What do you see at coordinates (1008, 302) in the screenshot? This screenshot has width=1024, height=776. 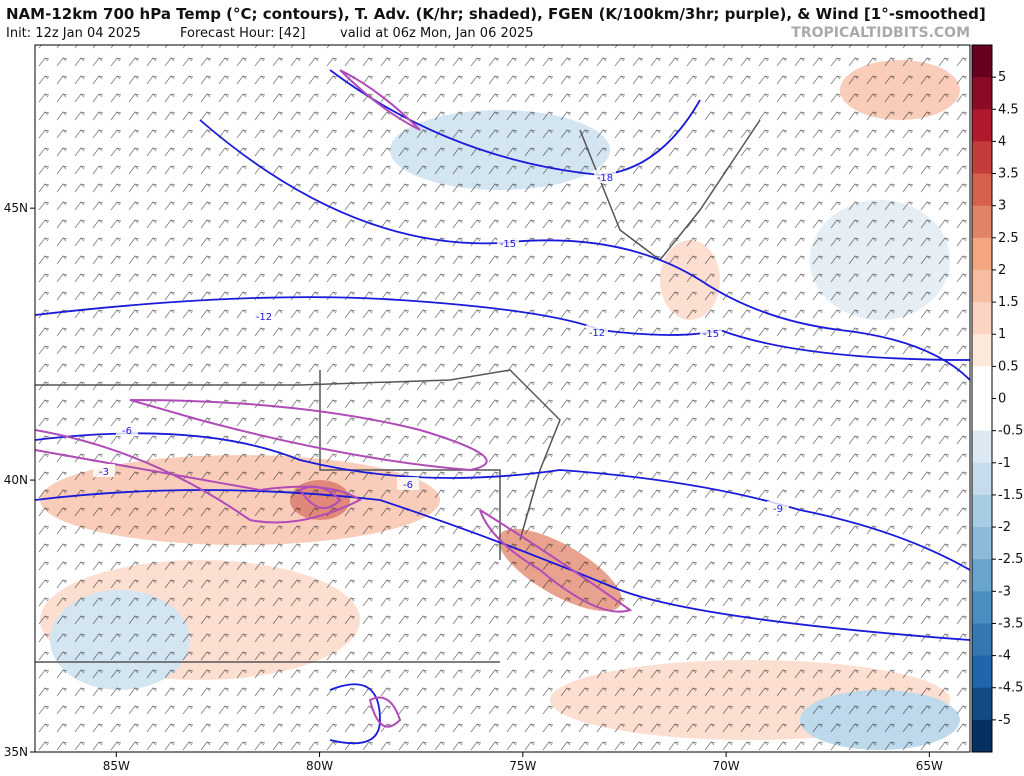 I see `colorbar-label: 1.5` at bounding box center [1008, 302].